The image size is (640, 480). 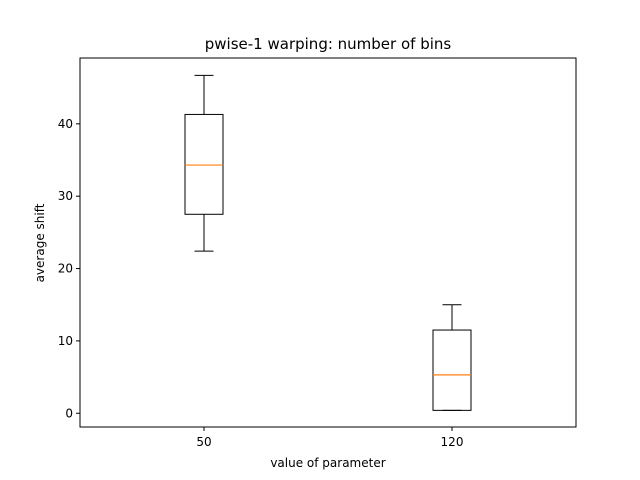 What do you see at coordinates (327, 463) in the screenshot?
I see `x-axis-label: value of parameter` at bounding box center [327, 463].